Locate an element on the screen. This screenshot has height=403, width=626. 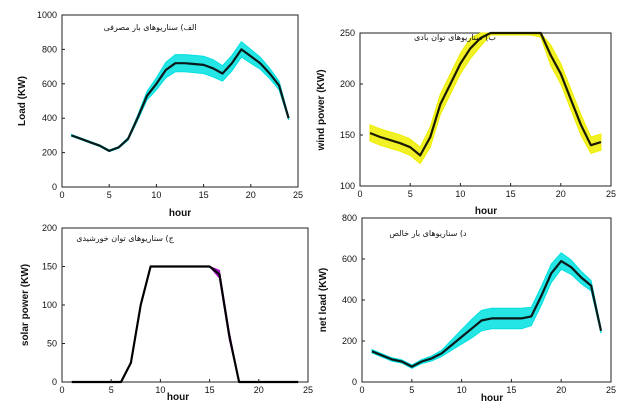
y-axis-label: solar power (KW) is located at coordinates (25, 305).